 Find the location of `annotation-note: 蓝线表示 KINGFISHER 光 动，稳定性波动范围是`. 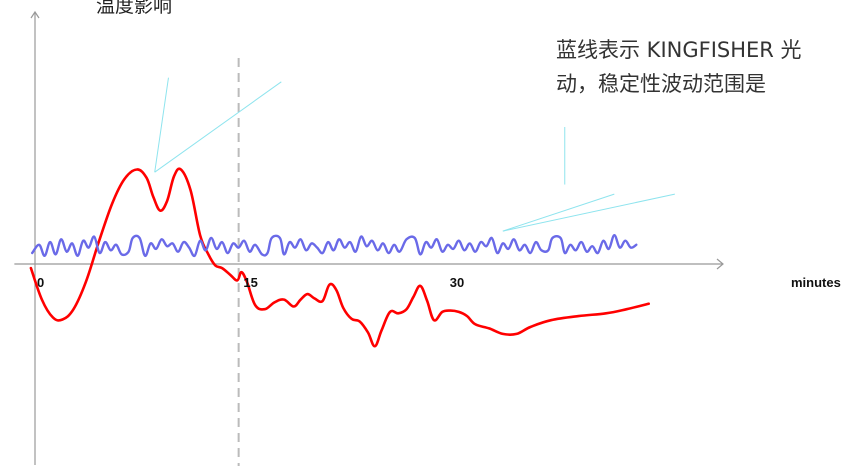

annotation-note: 蓝线表示 KINGFISHER 光 动，稳定性波动范围是 is located at coordinates (679, 67).